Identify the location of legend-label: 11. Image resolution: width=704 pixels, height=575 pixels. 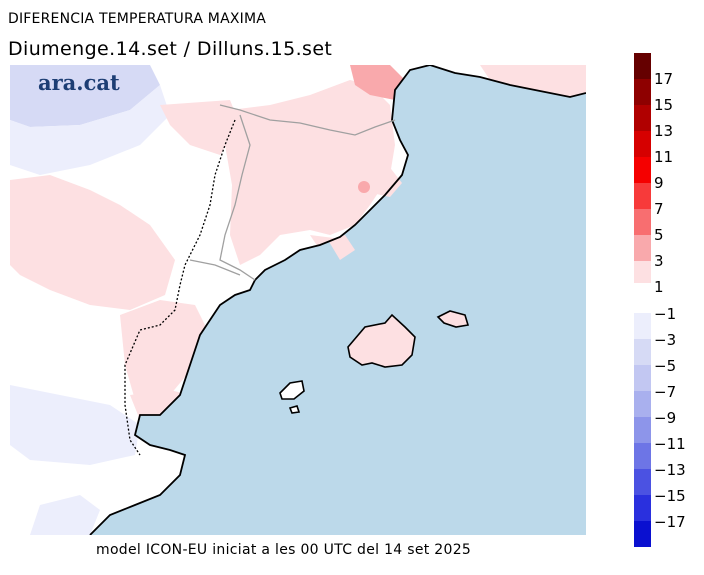
(664, 157).